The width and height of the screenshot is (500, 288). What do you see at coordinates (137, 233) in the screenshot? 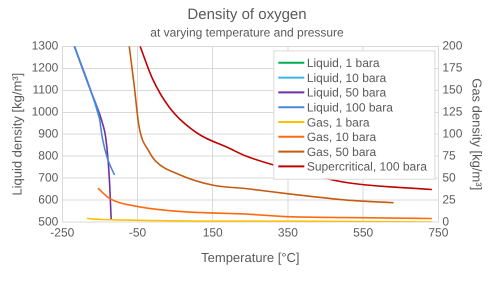
I see `x-tick-label: -50` at bounding box center [137, 233].